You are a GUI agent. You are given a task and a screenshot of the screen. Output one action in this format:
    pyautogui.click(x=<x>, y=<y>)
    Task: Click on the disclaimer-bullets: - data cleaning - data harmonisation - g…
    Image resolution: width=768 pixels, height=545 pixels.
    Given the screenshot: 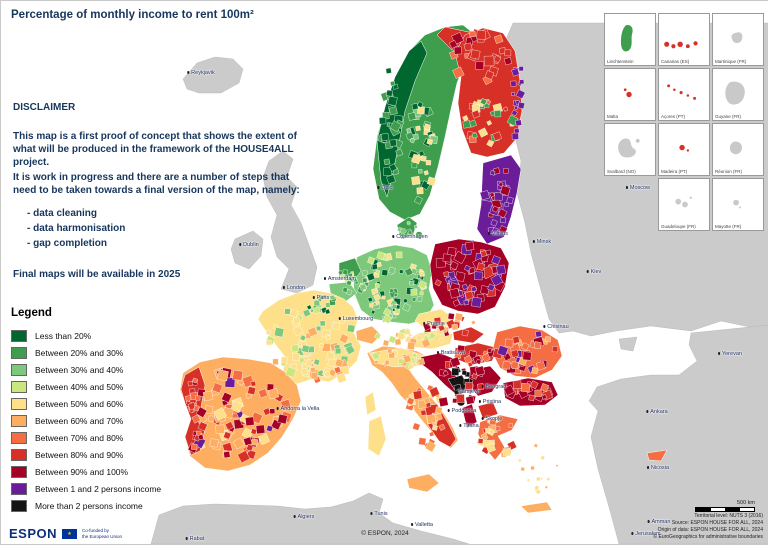 What is the action you would take?
    pyautogui.click(x=171, y=228)
    